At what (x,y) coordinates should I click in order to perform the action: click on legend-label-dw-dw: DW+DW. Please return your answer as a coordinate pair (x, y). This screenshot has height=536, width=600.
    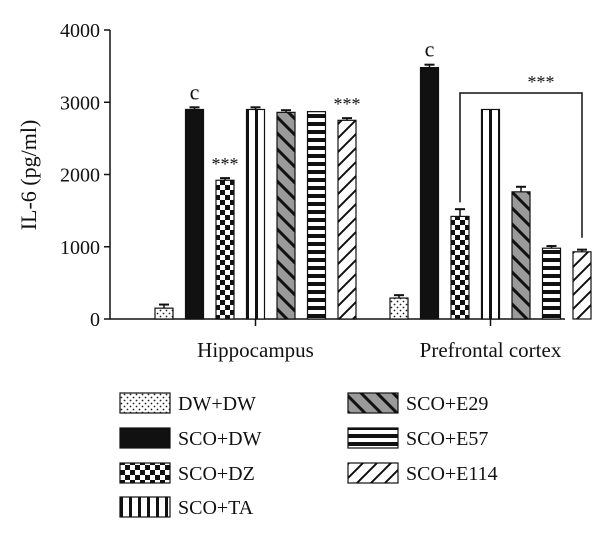
    Looking at the image, I should click on (217, 404).